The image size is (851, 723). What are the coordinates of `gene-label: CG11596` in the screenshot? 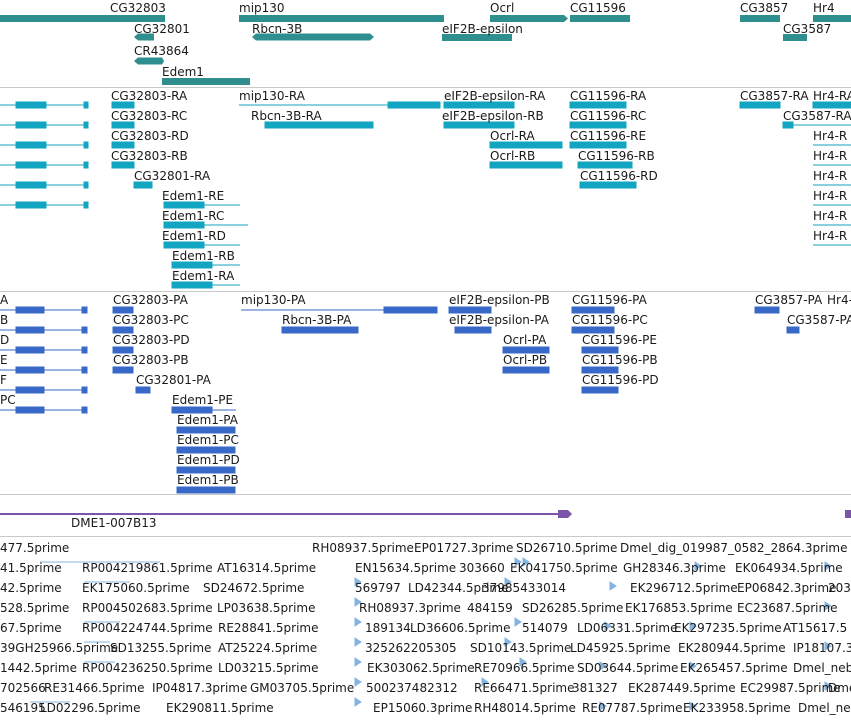 It's located at (598, 8).